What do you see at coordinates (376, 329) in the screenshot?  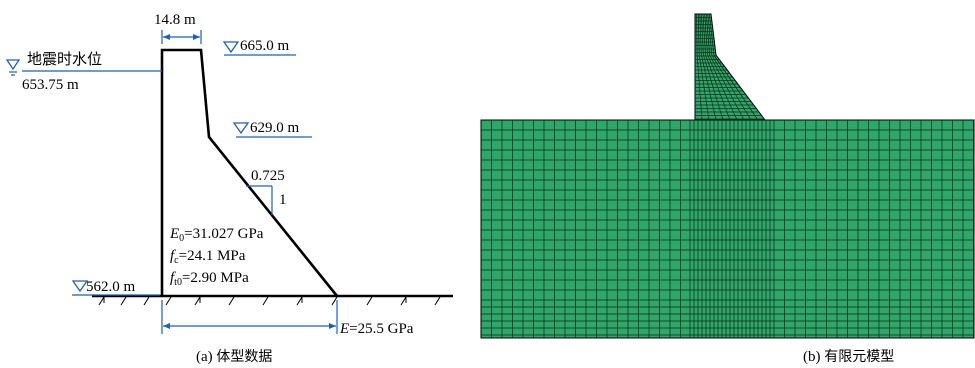 I see `foundation-modulus: E=25.5 GPa` at bounding box center [376, 329].